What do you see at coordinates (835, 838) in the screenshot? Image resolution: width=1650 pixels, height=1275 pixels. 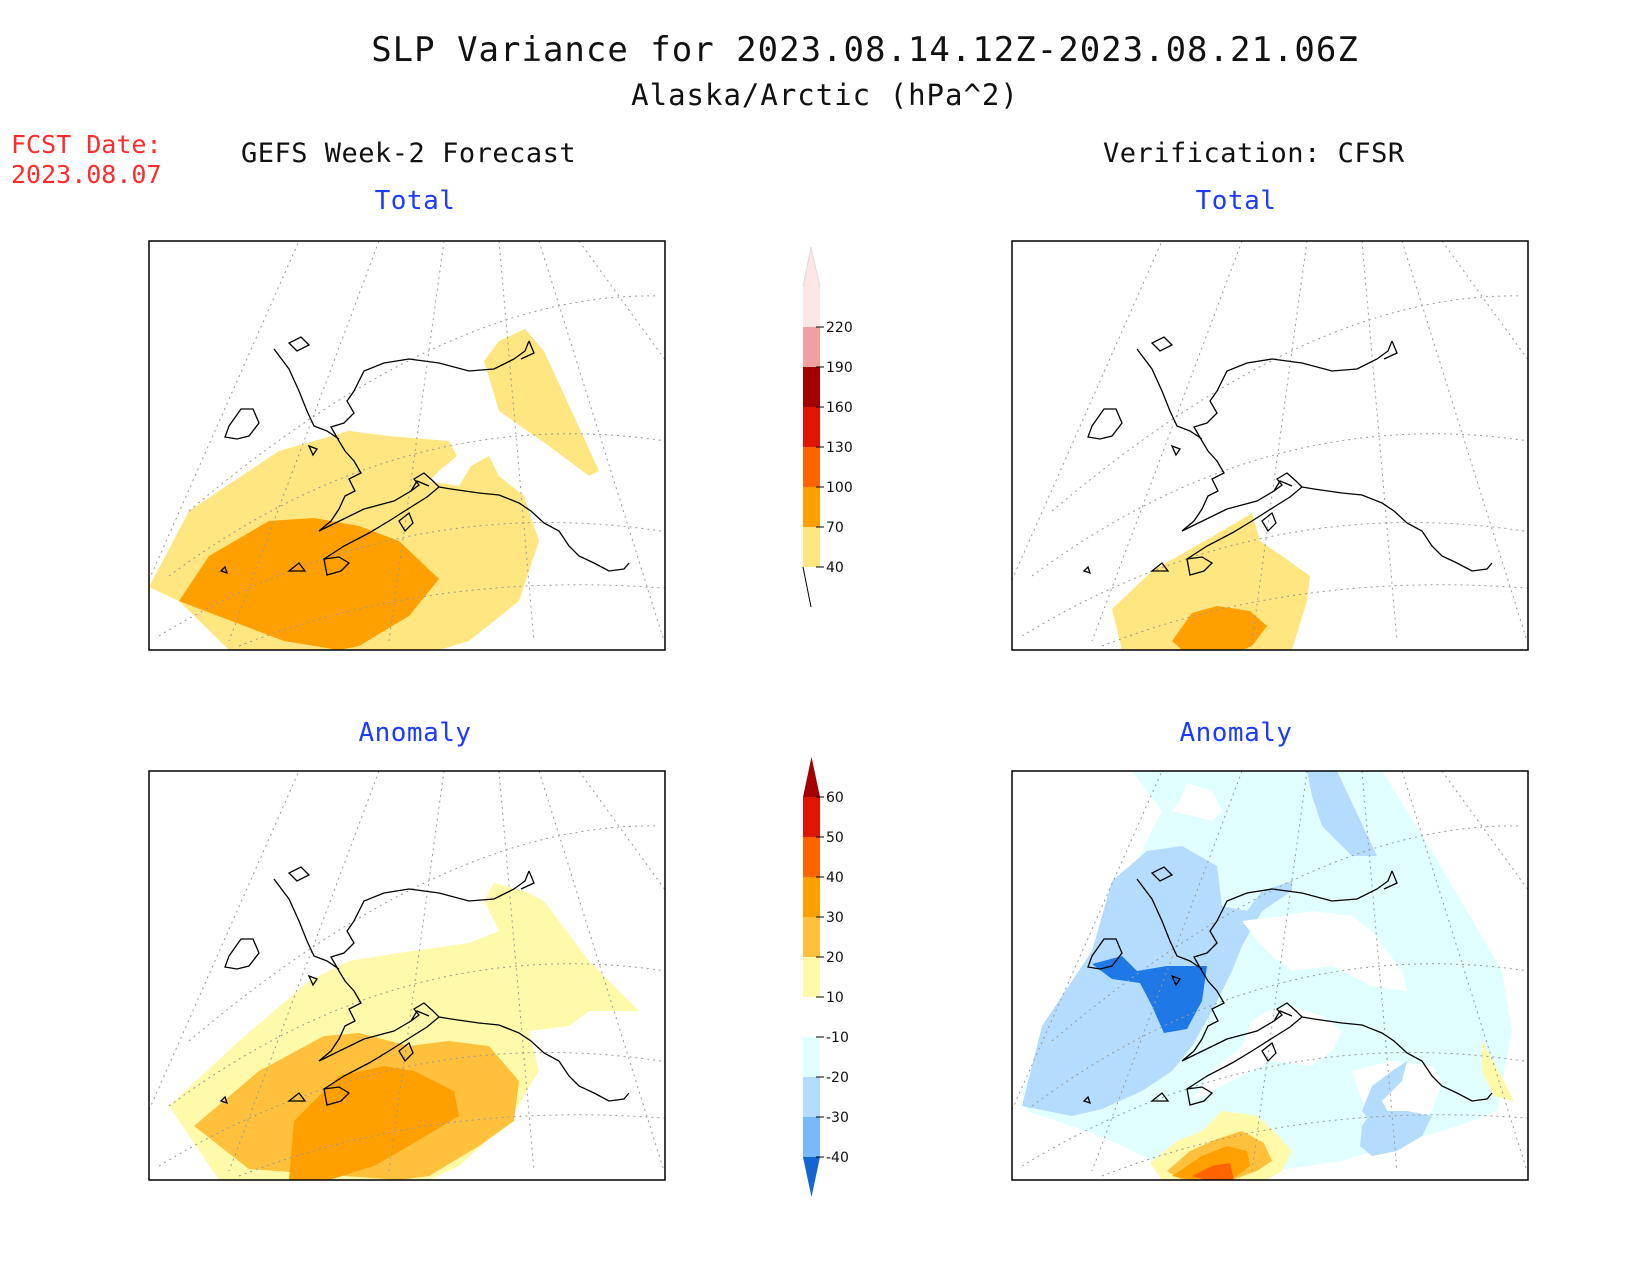 I see `colorbar-tick-label: 50` at bounding box center [835, 838].